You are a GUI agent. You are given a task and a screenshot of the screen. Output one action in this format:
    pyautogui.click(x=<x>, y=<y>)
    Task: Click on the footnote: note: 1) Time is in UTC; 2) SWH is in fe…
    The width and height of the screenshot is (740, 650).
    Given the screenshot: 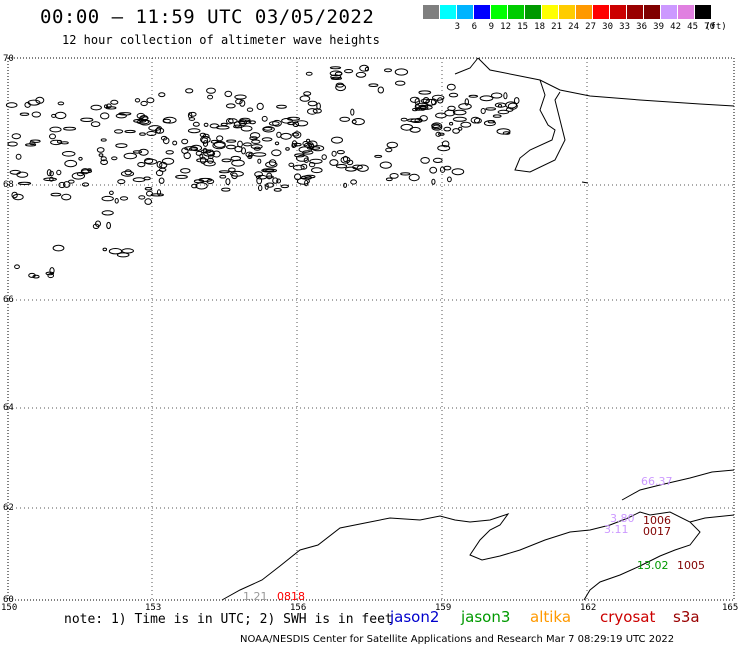 What is the action you would take?
    pyautogui.click(x=228, y=619)
    